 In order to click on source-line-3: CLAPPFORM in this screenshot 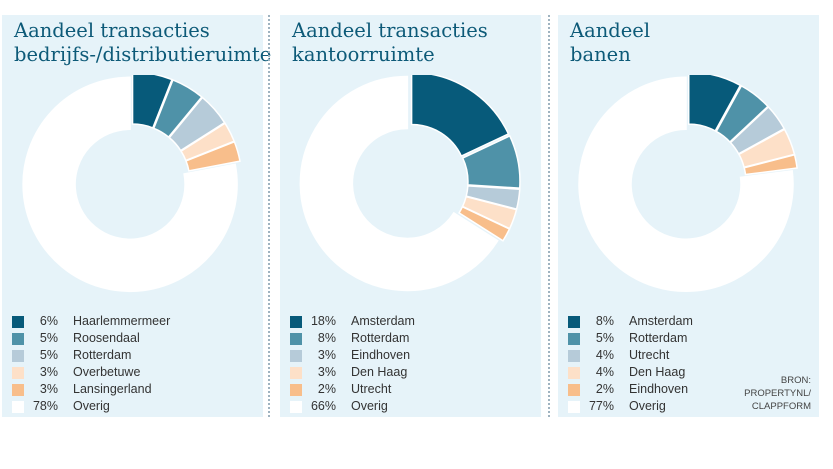, I will do `click(781, 406)`.